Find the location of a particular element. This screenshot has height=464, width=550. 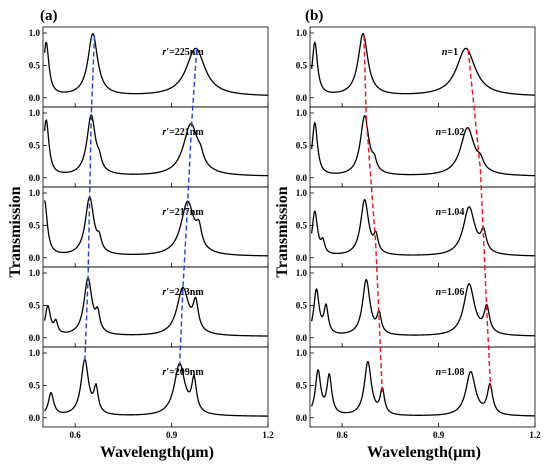

series-annotation: n=1 is located at coordinates (450, 52).